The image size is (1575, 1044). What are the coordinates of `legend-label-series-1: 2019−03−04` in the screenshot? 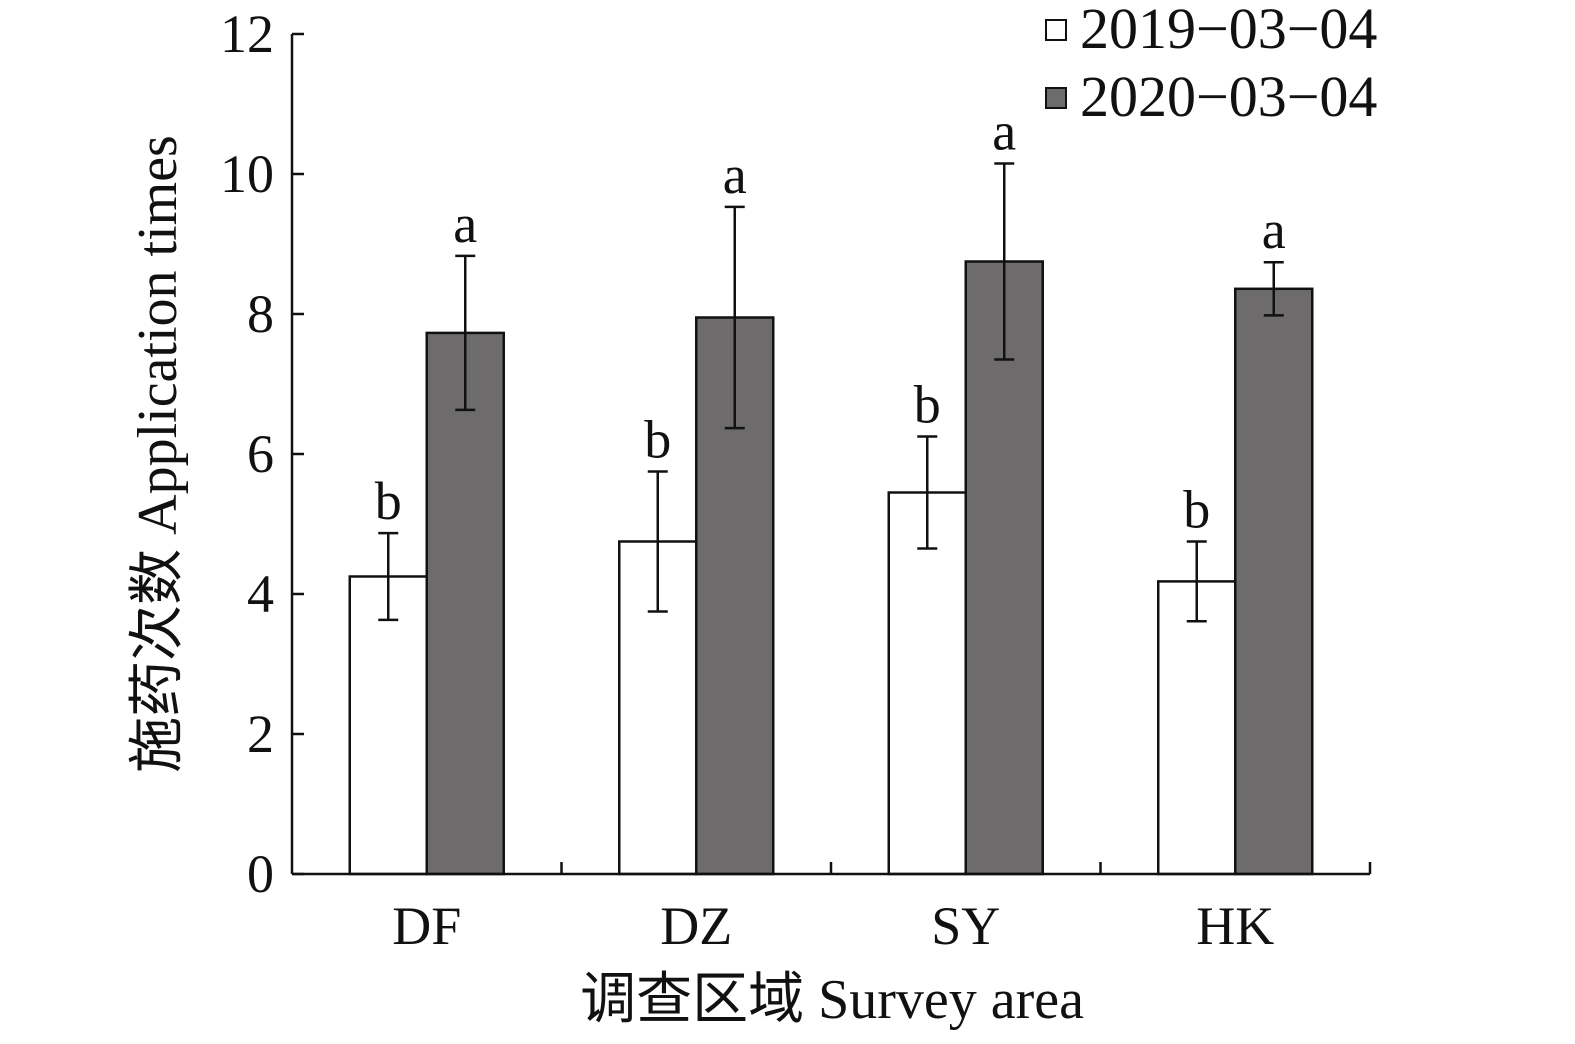 It's located at (1228, 30).